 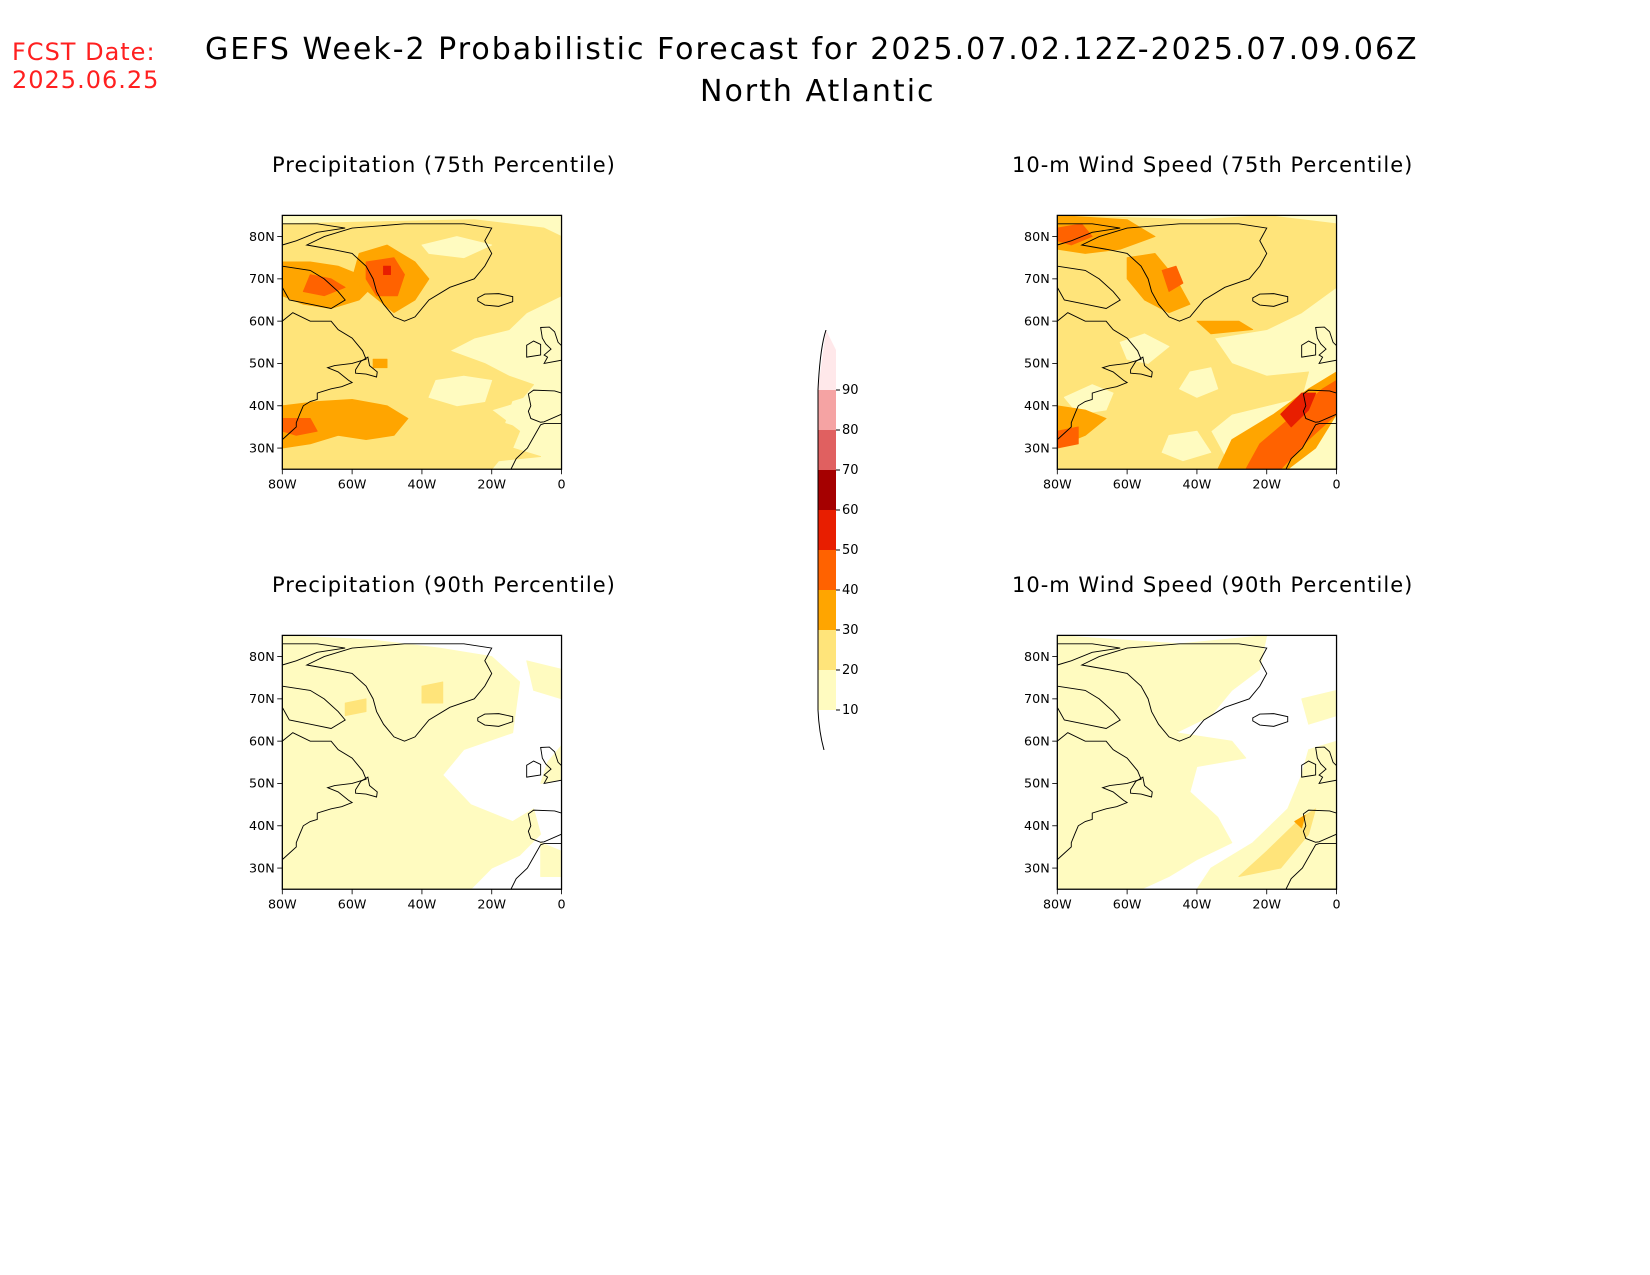 What do you see at coordinates (86, 80) in the screenshot?
I see `forecast-date-value: 2025.06.25` at bounding box center [86, 80].